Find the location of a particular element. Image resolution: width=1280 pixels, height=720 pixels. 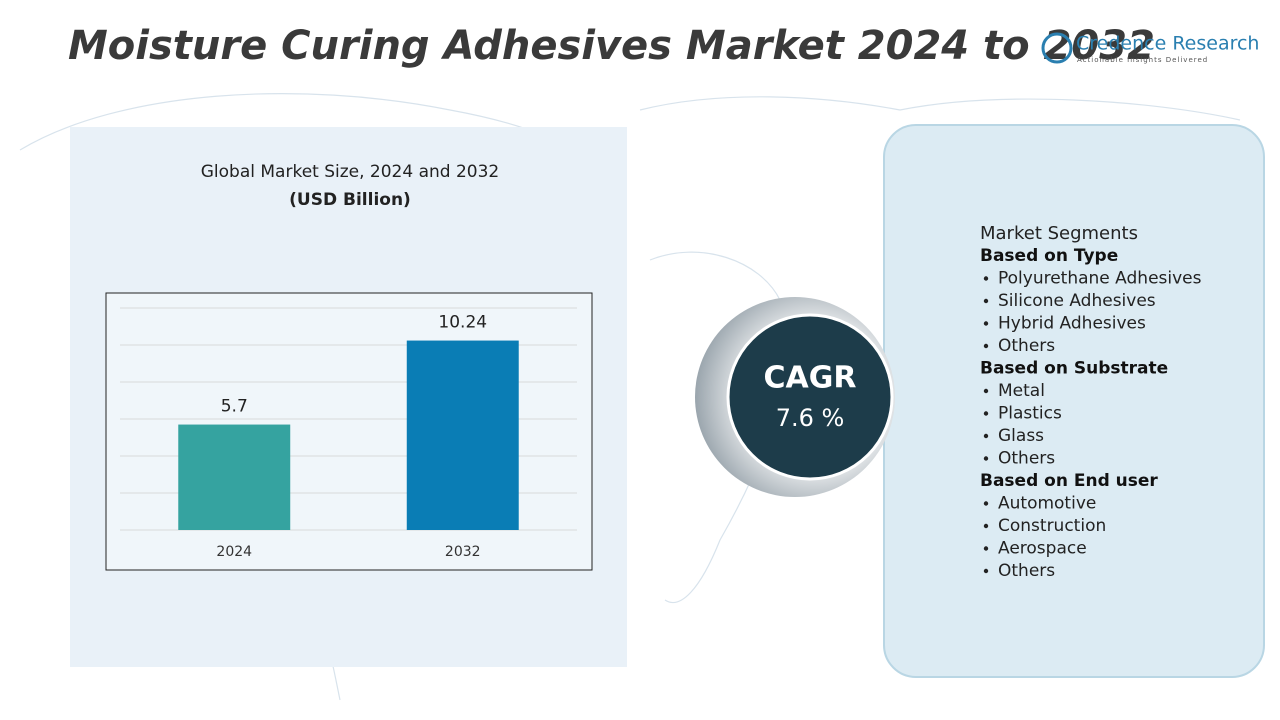

logo-tagline: Actionable Insights Delivered is located at coordinates (1142, 60).